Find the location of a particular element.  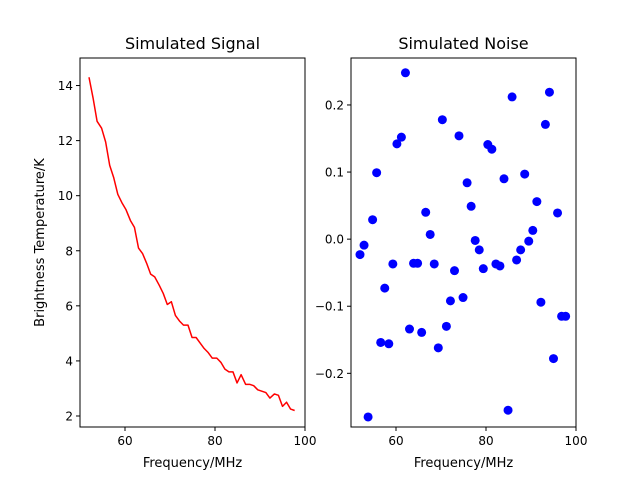

noise-x-ticks: 60 80 100 is located at coordinates (487, 437).